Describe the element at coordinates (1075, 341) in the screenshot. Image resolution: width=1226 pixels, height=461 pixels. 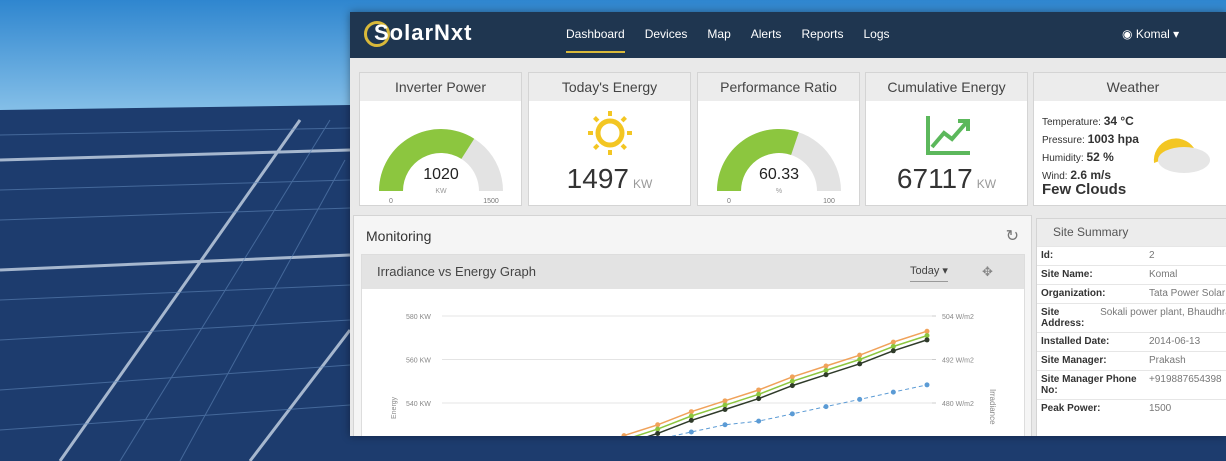
I see `summary-label: Installed Date:` at that location.